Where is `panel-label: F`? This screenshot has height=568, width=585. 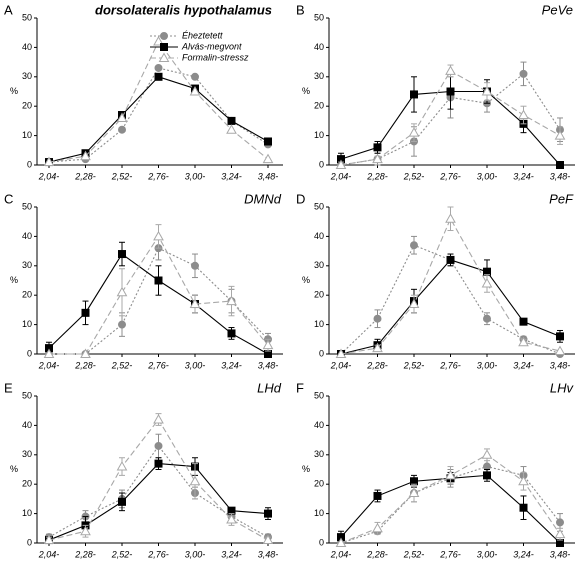 panel-label: F is located at coordinates (300, 387).